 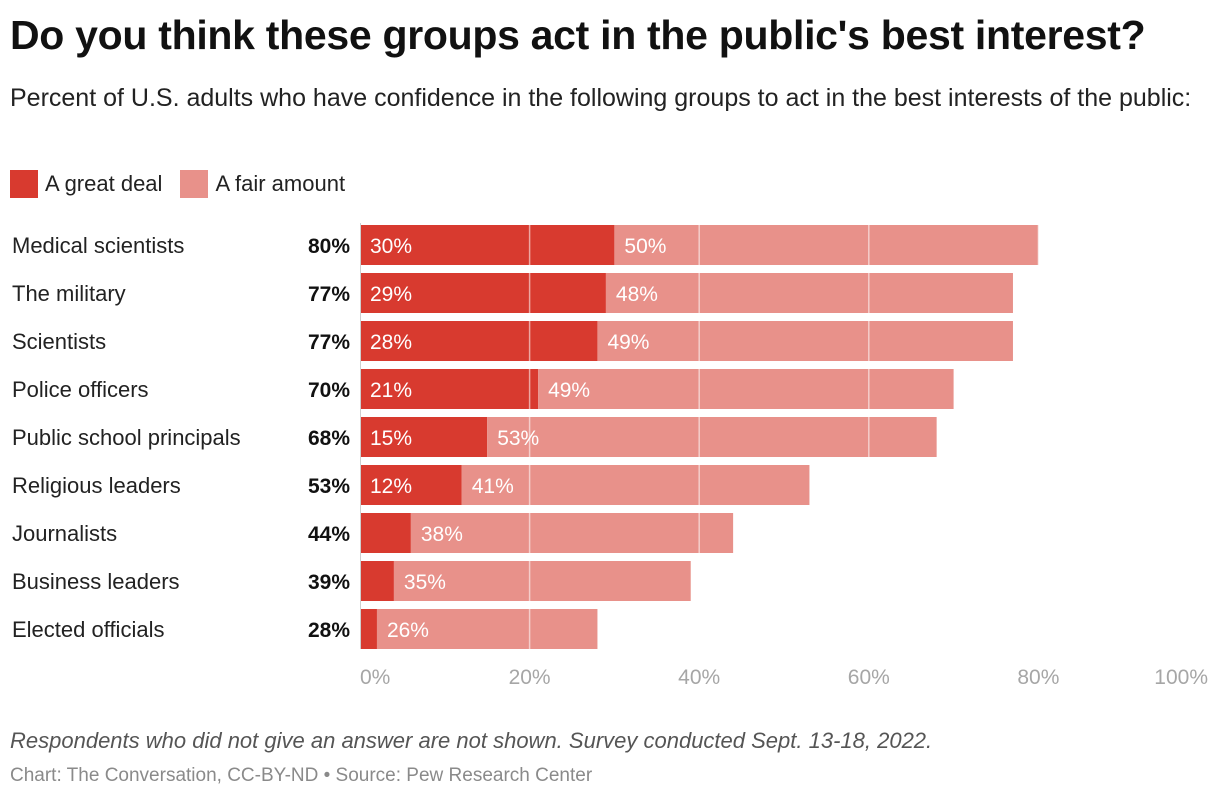 What do you see at coordinates (408, 630) in the screenshot?
I see `data-label-a-fair-amount-elected-officials: 26%` at bounding box center [408, 630].